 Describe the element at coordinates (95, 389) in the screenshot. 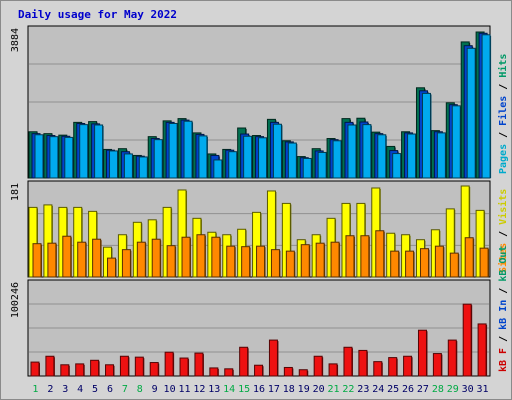

I see `x-tick-label: 5` at that location.